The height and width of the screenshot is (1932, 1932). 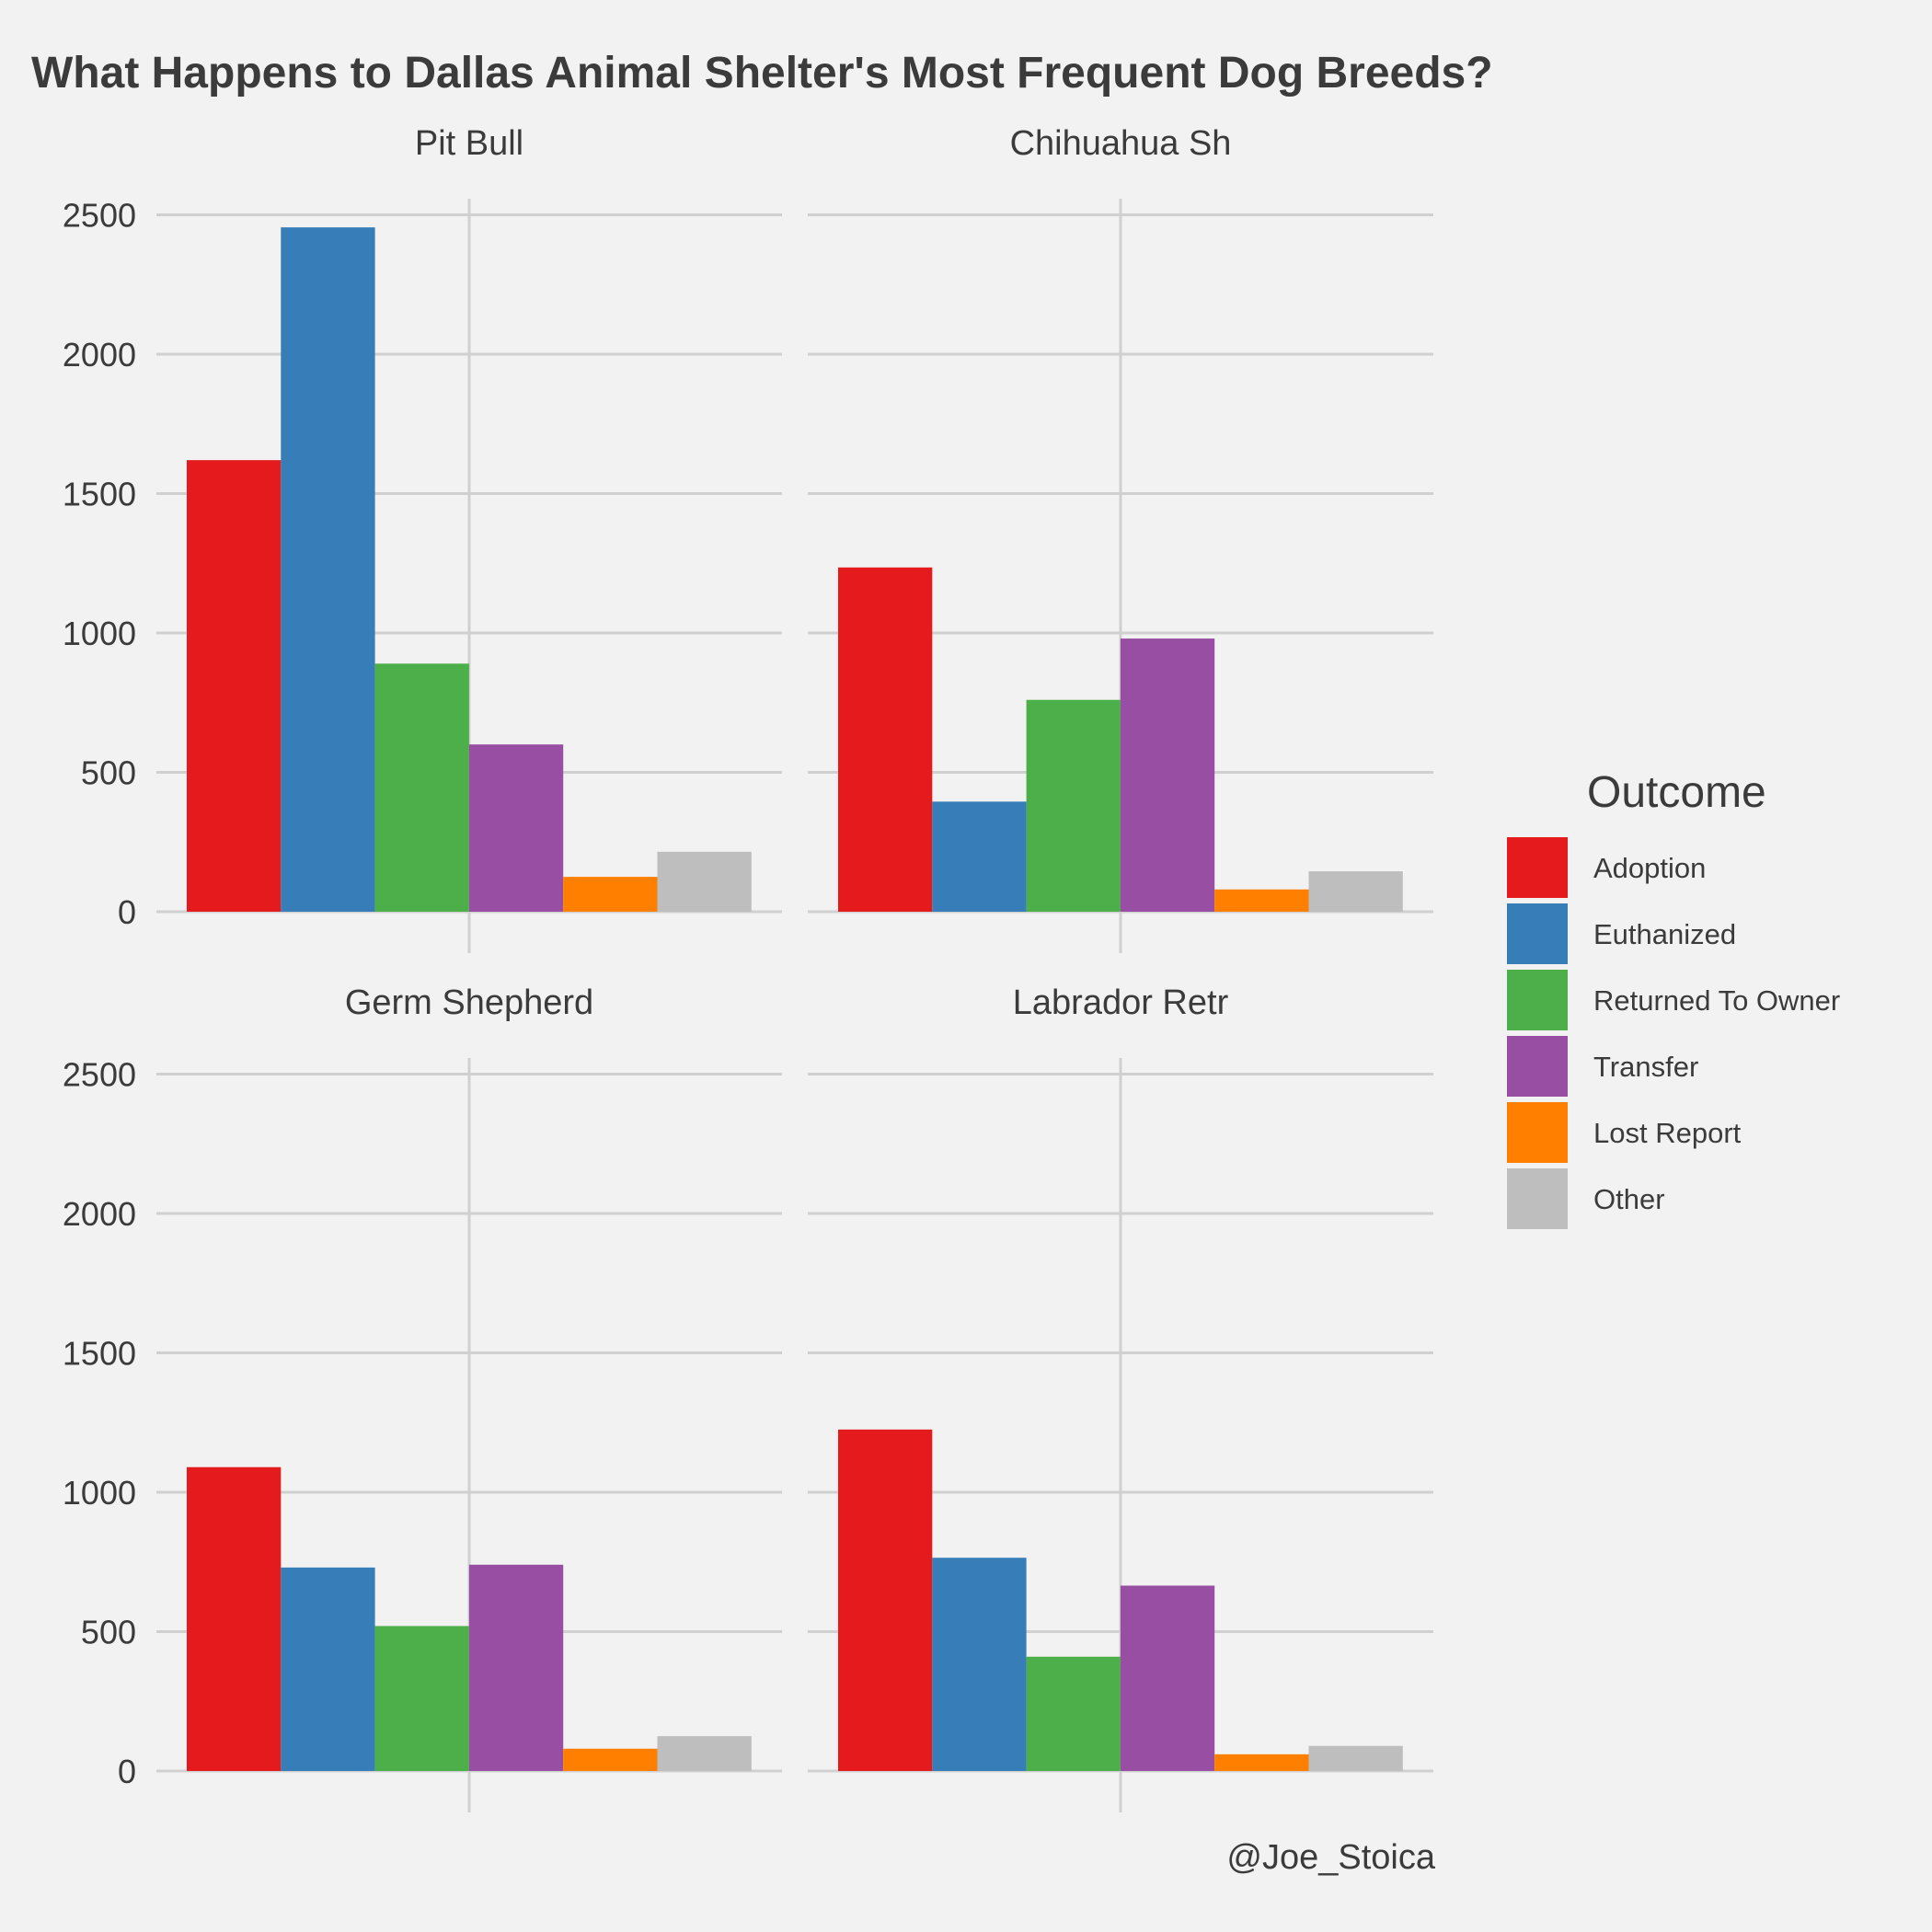 I want to click on bar-pit-bull-transfer, so click(x=516, y=828).